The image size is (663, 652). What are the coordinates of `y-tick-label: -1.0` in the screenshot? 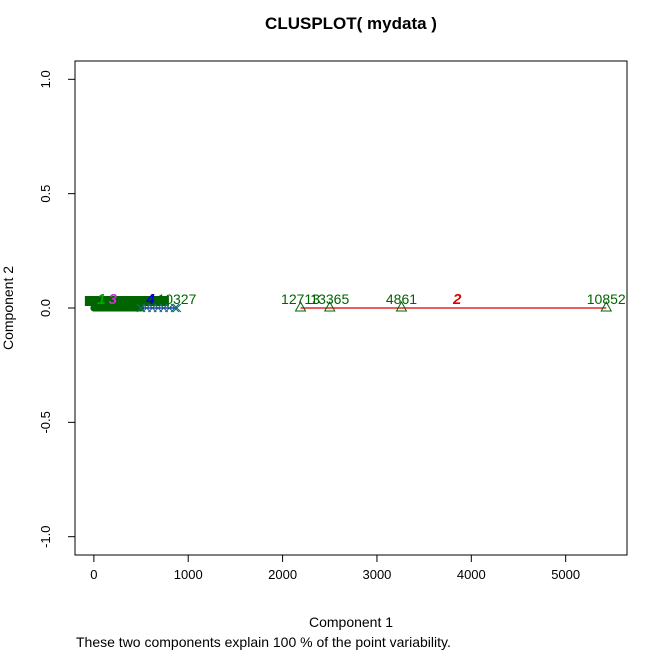 It's located at (45, 537).